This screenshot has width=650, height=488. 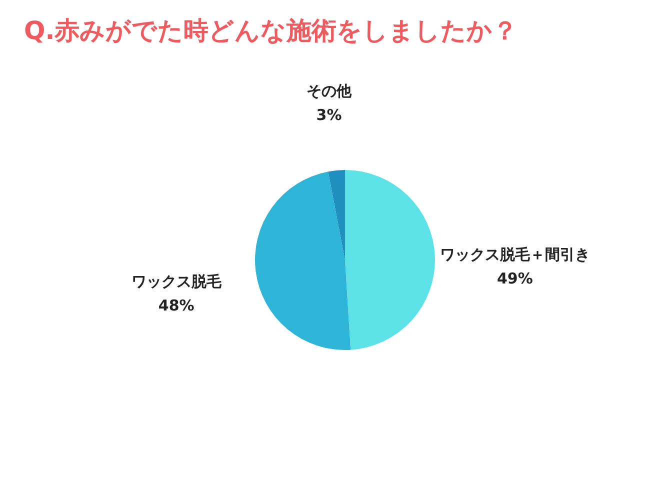 What do you see at coordinates (176, 281) in the screenshot?
I see `slice-label: ワックス脱毛` at bounding box center [176, 281].